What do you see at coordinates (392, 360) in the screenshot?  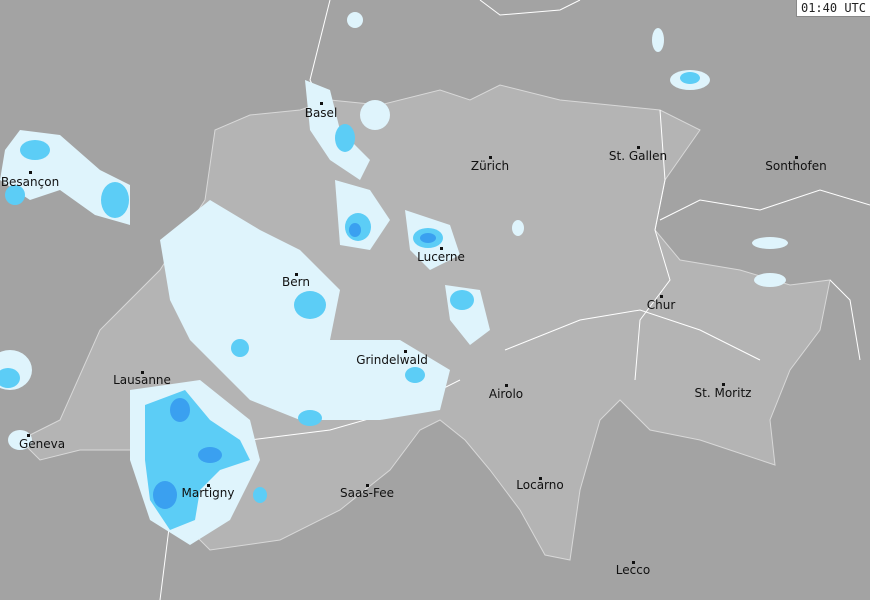 I see `city-label: Grindelwald` at bounding box center [392, 360].